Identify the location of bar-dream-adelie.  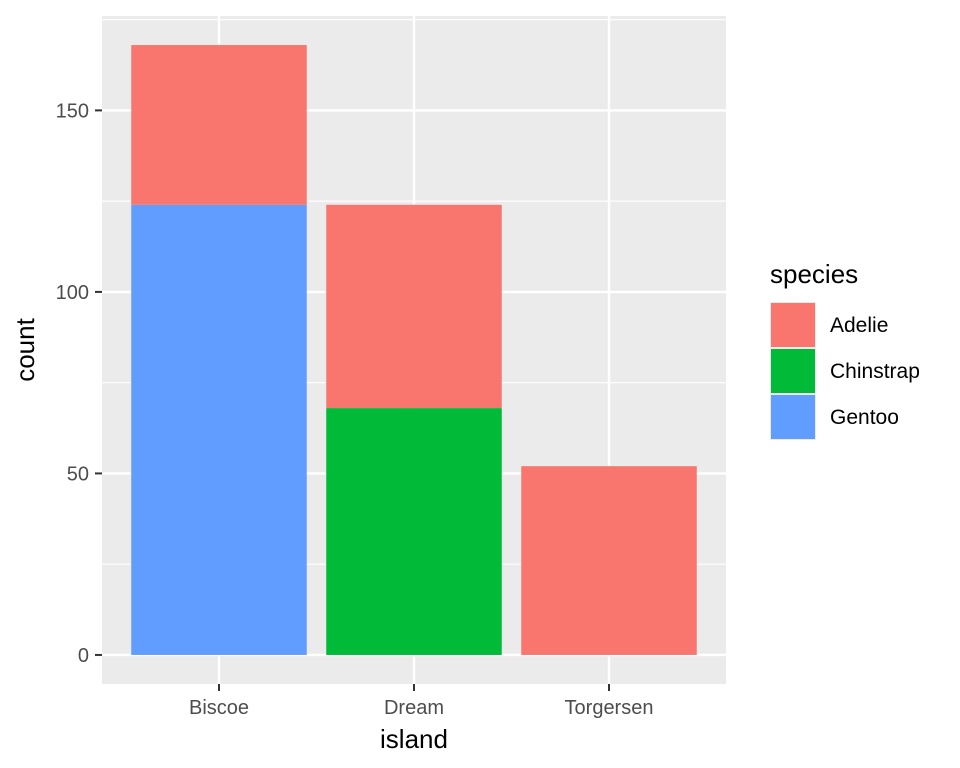
(414, 306).